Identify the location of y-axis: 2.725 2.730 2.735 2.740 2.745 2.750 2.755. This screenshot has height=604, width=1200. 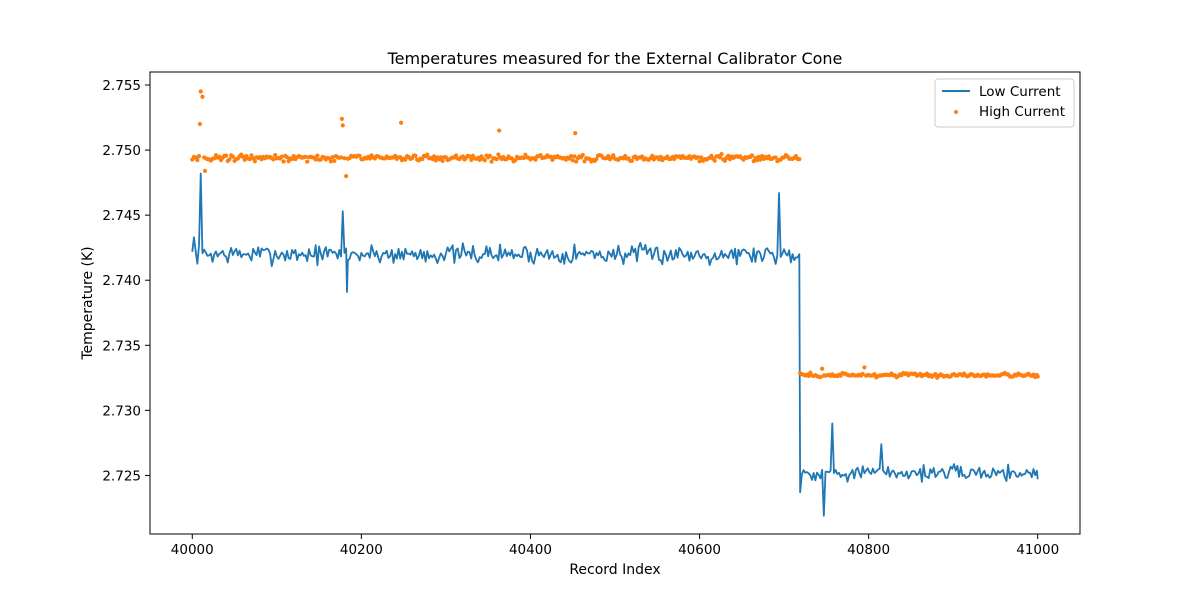
(126, 281).